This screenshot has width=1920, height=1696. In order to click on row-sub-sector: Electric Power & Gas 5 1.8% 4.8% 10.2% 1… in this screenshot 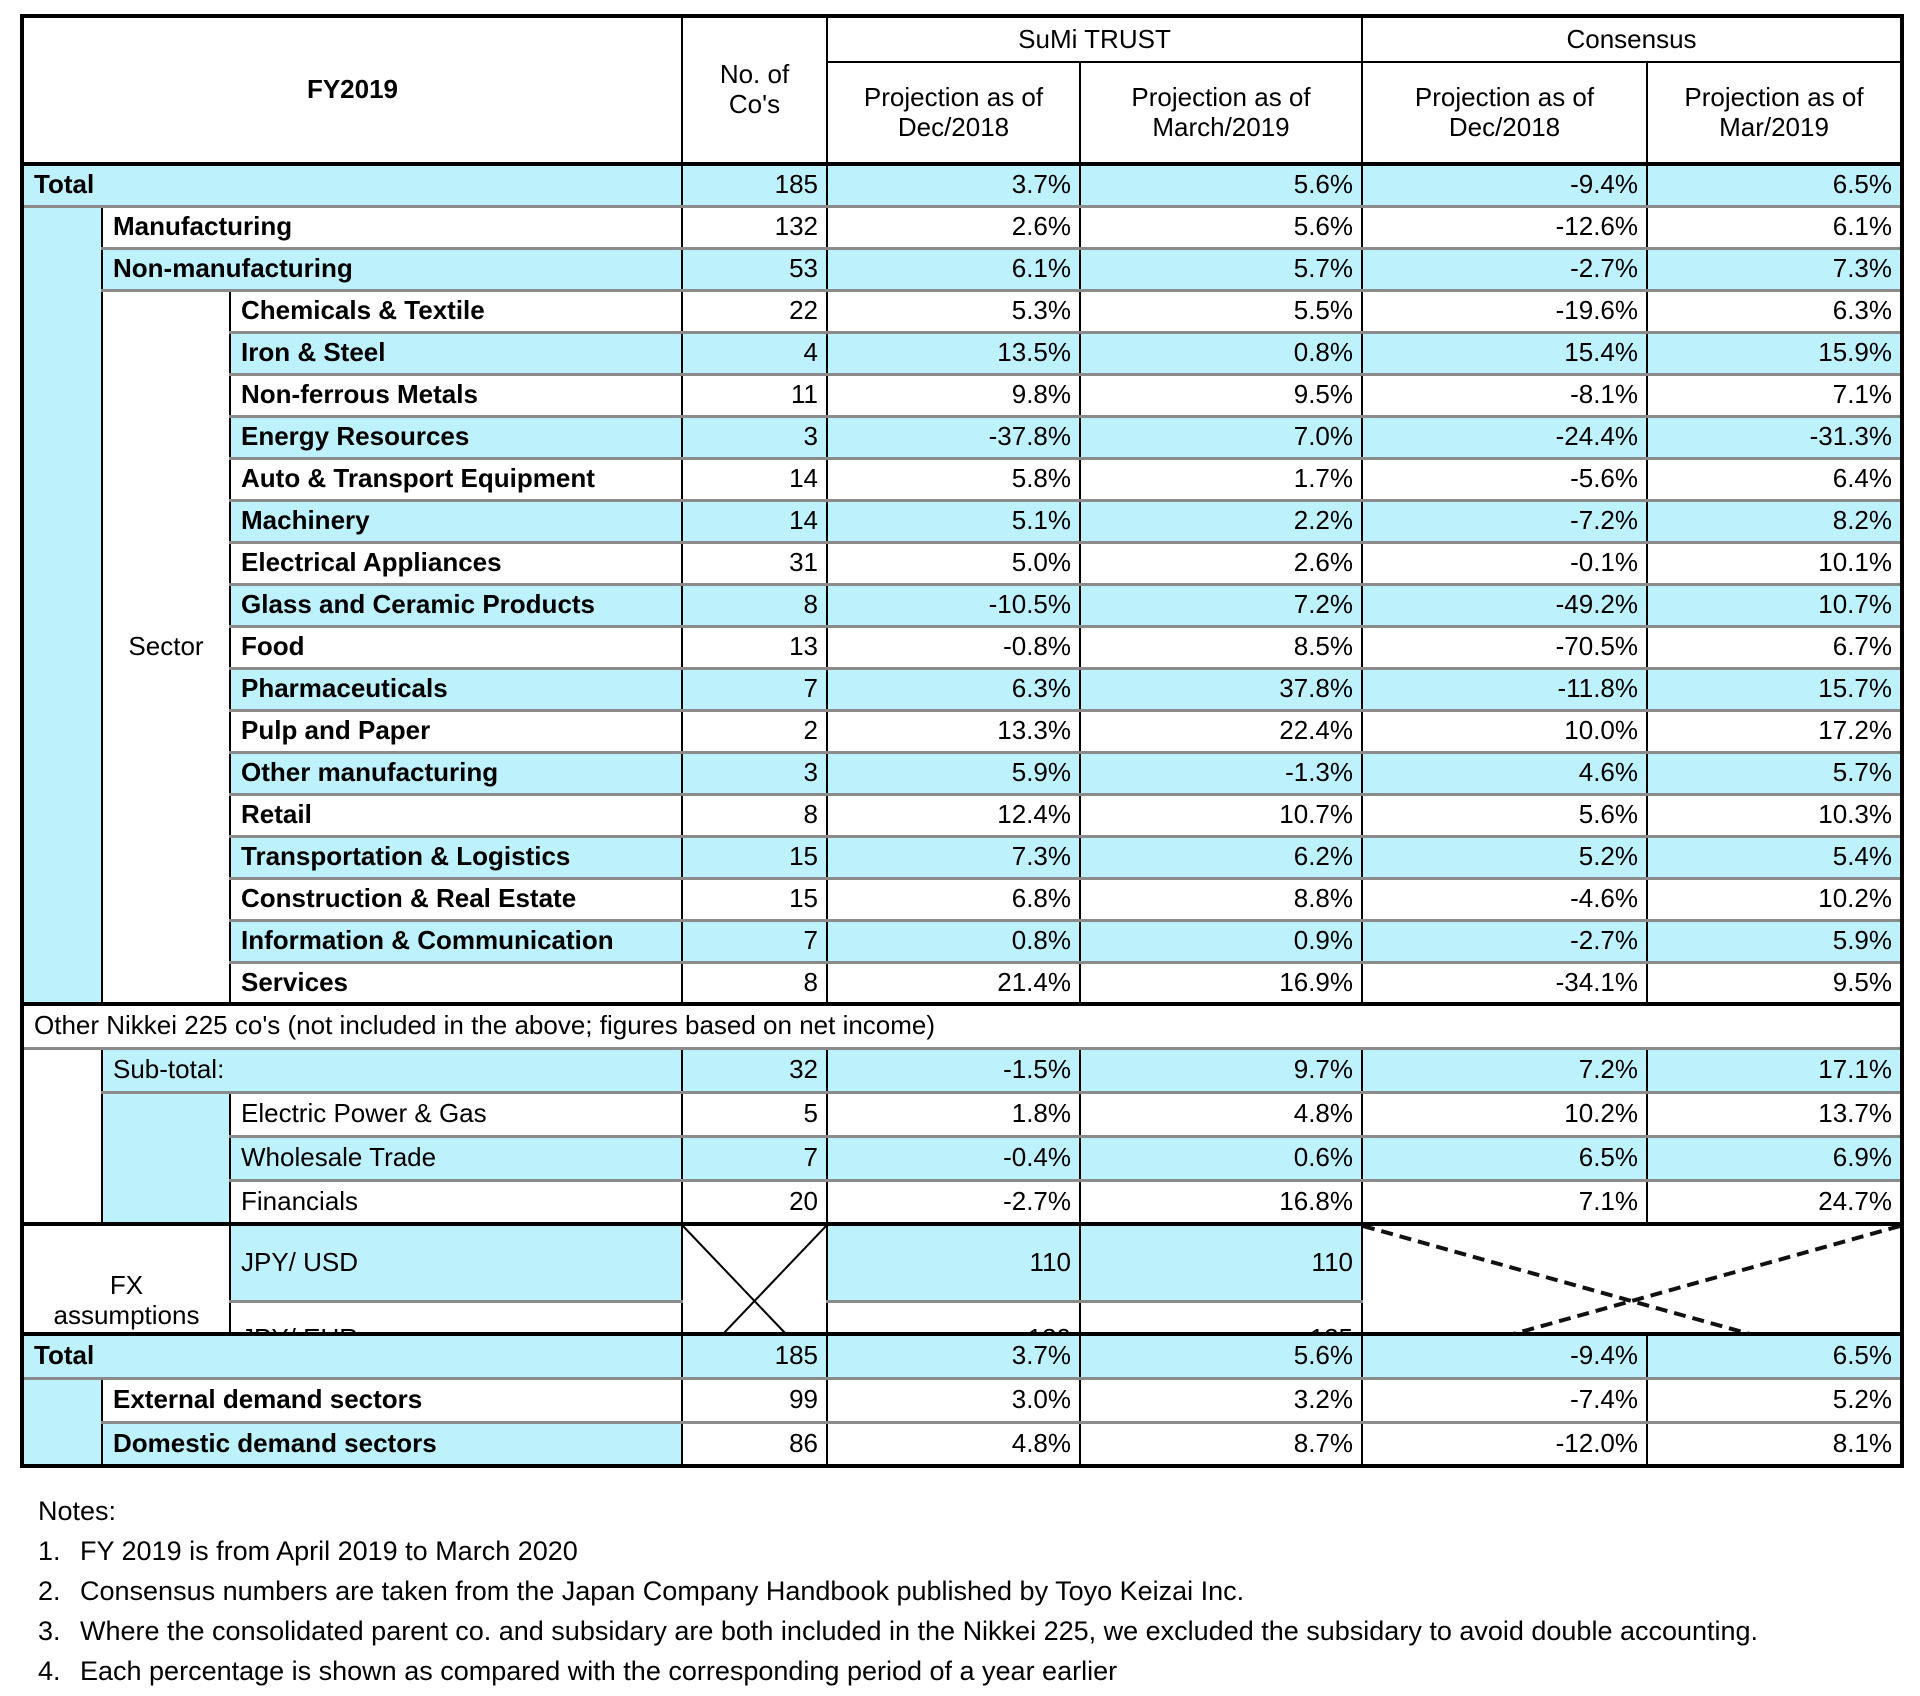, I will do `click(962, 1158)`.